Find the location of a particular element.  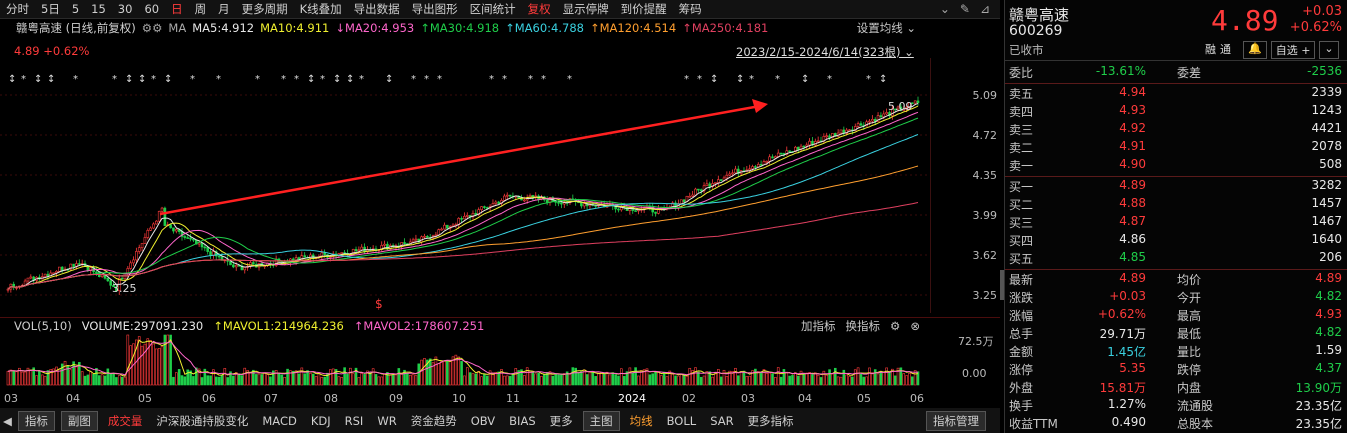

tab-ma: 均线 is located at coordinates (641, 420).